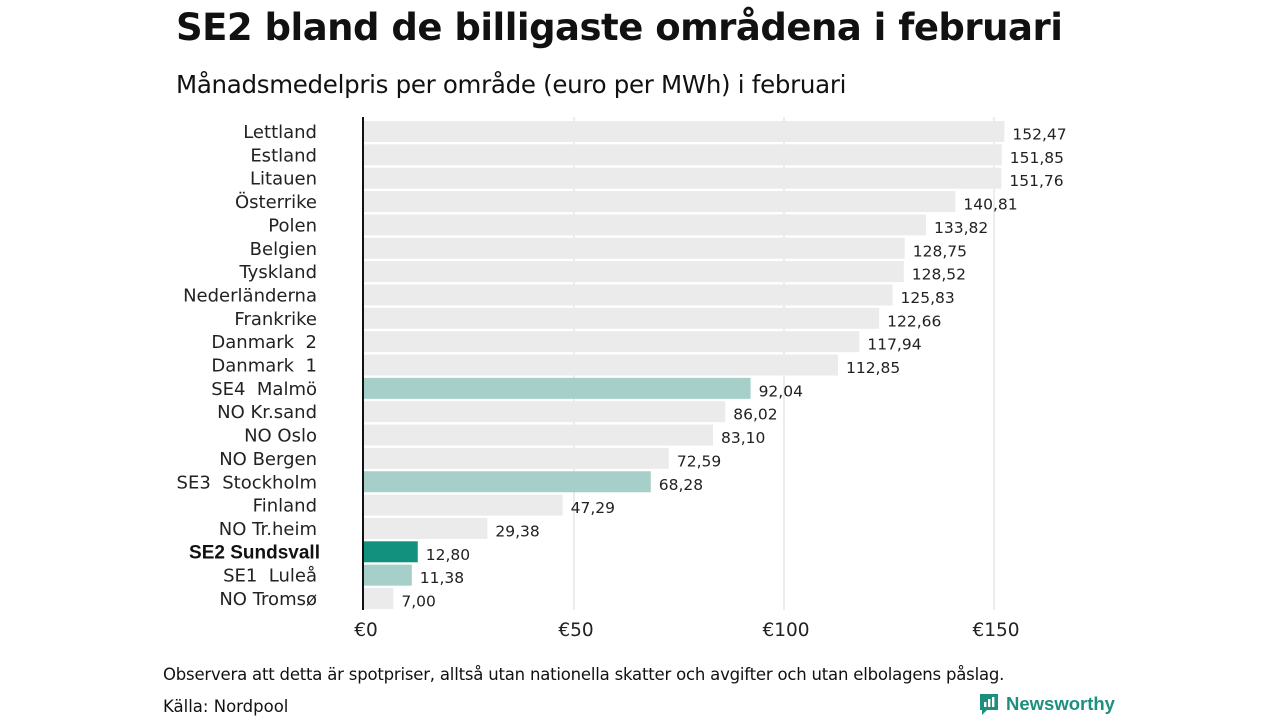 Image resolution: width=1280 pixels, height=720 pixels. Describe the element at coordinates (366, 630) in the screenshot. I see `x-tick-label: €0` at that location.